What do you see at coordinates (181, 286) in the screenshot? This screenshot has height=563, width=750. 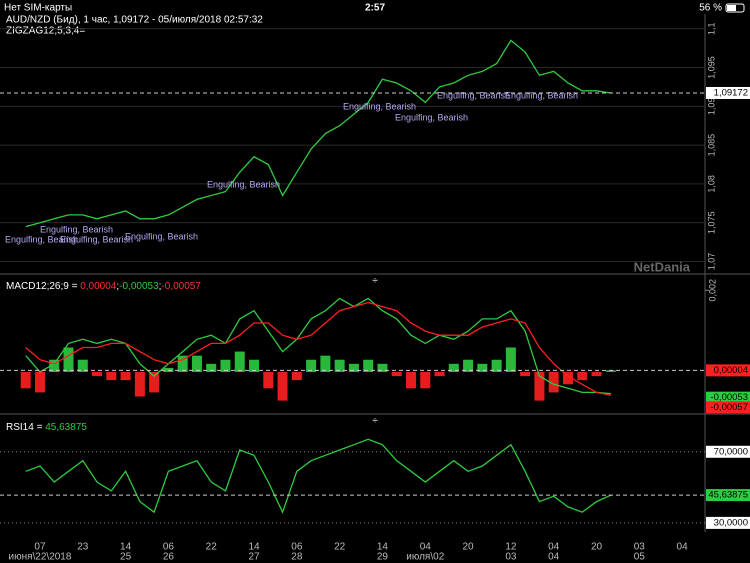 I see `macd-value: -0,00057` at bounding box center [181, 286].